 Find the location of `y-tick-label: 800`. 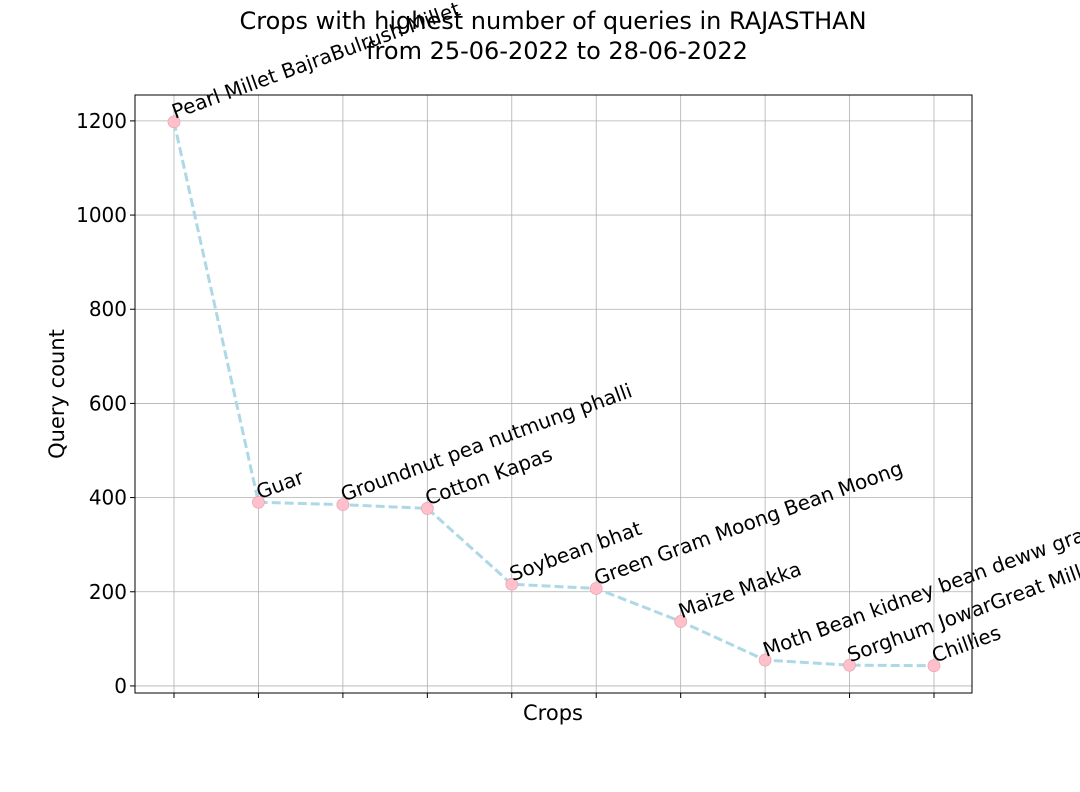

y-tick-label: 800 is located at coordinates (108, 309).